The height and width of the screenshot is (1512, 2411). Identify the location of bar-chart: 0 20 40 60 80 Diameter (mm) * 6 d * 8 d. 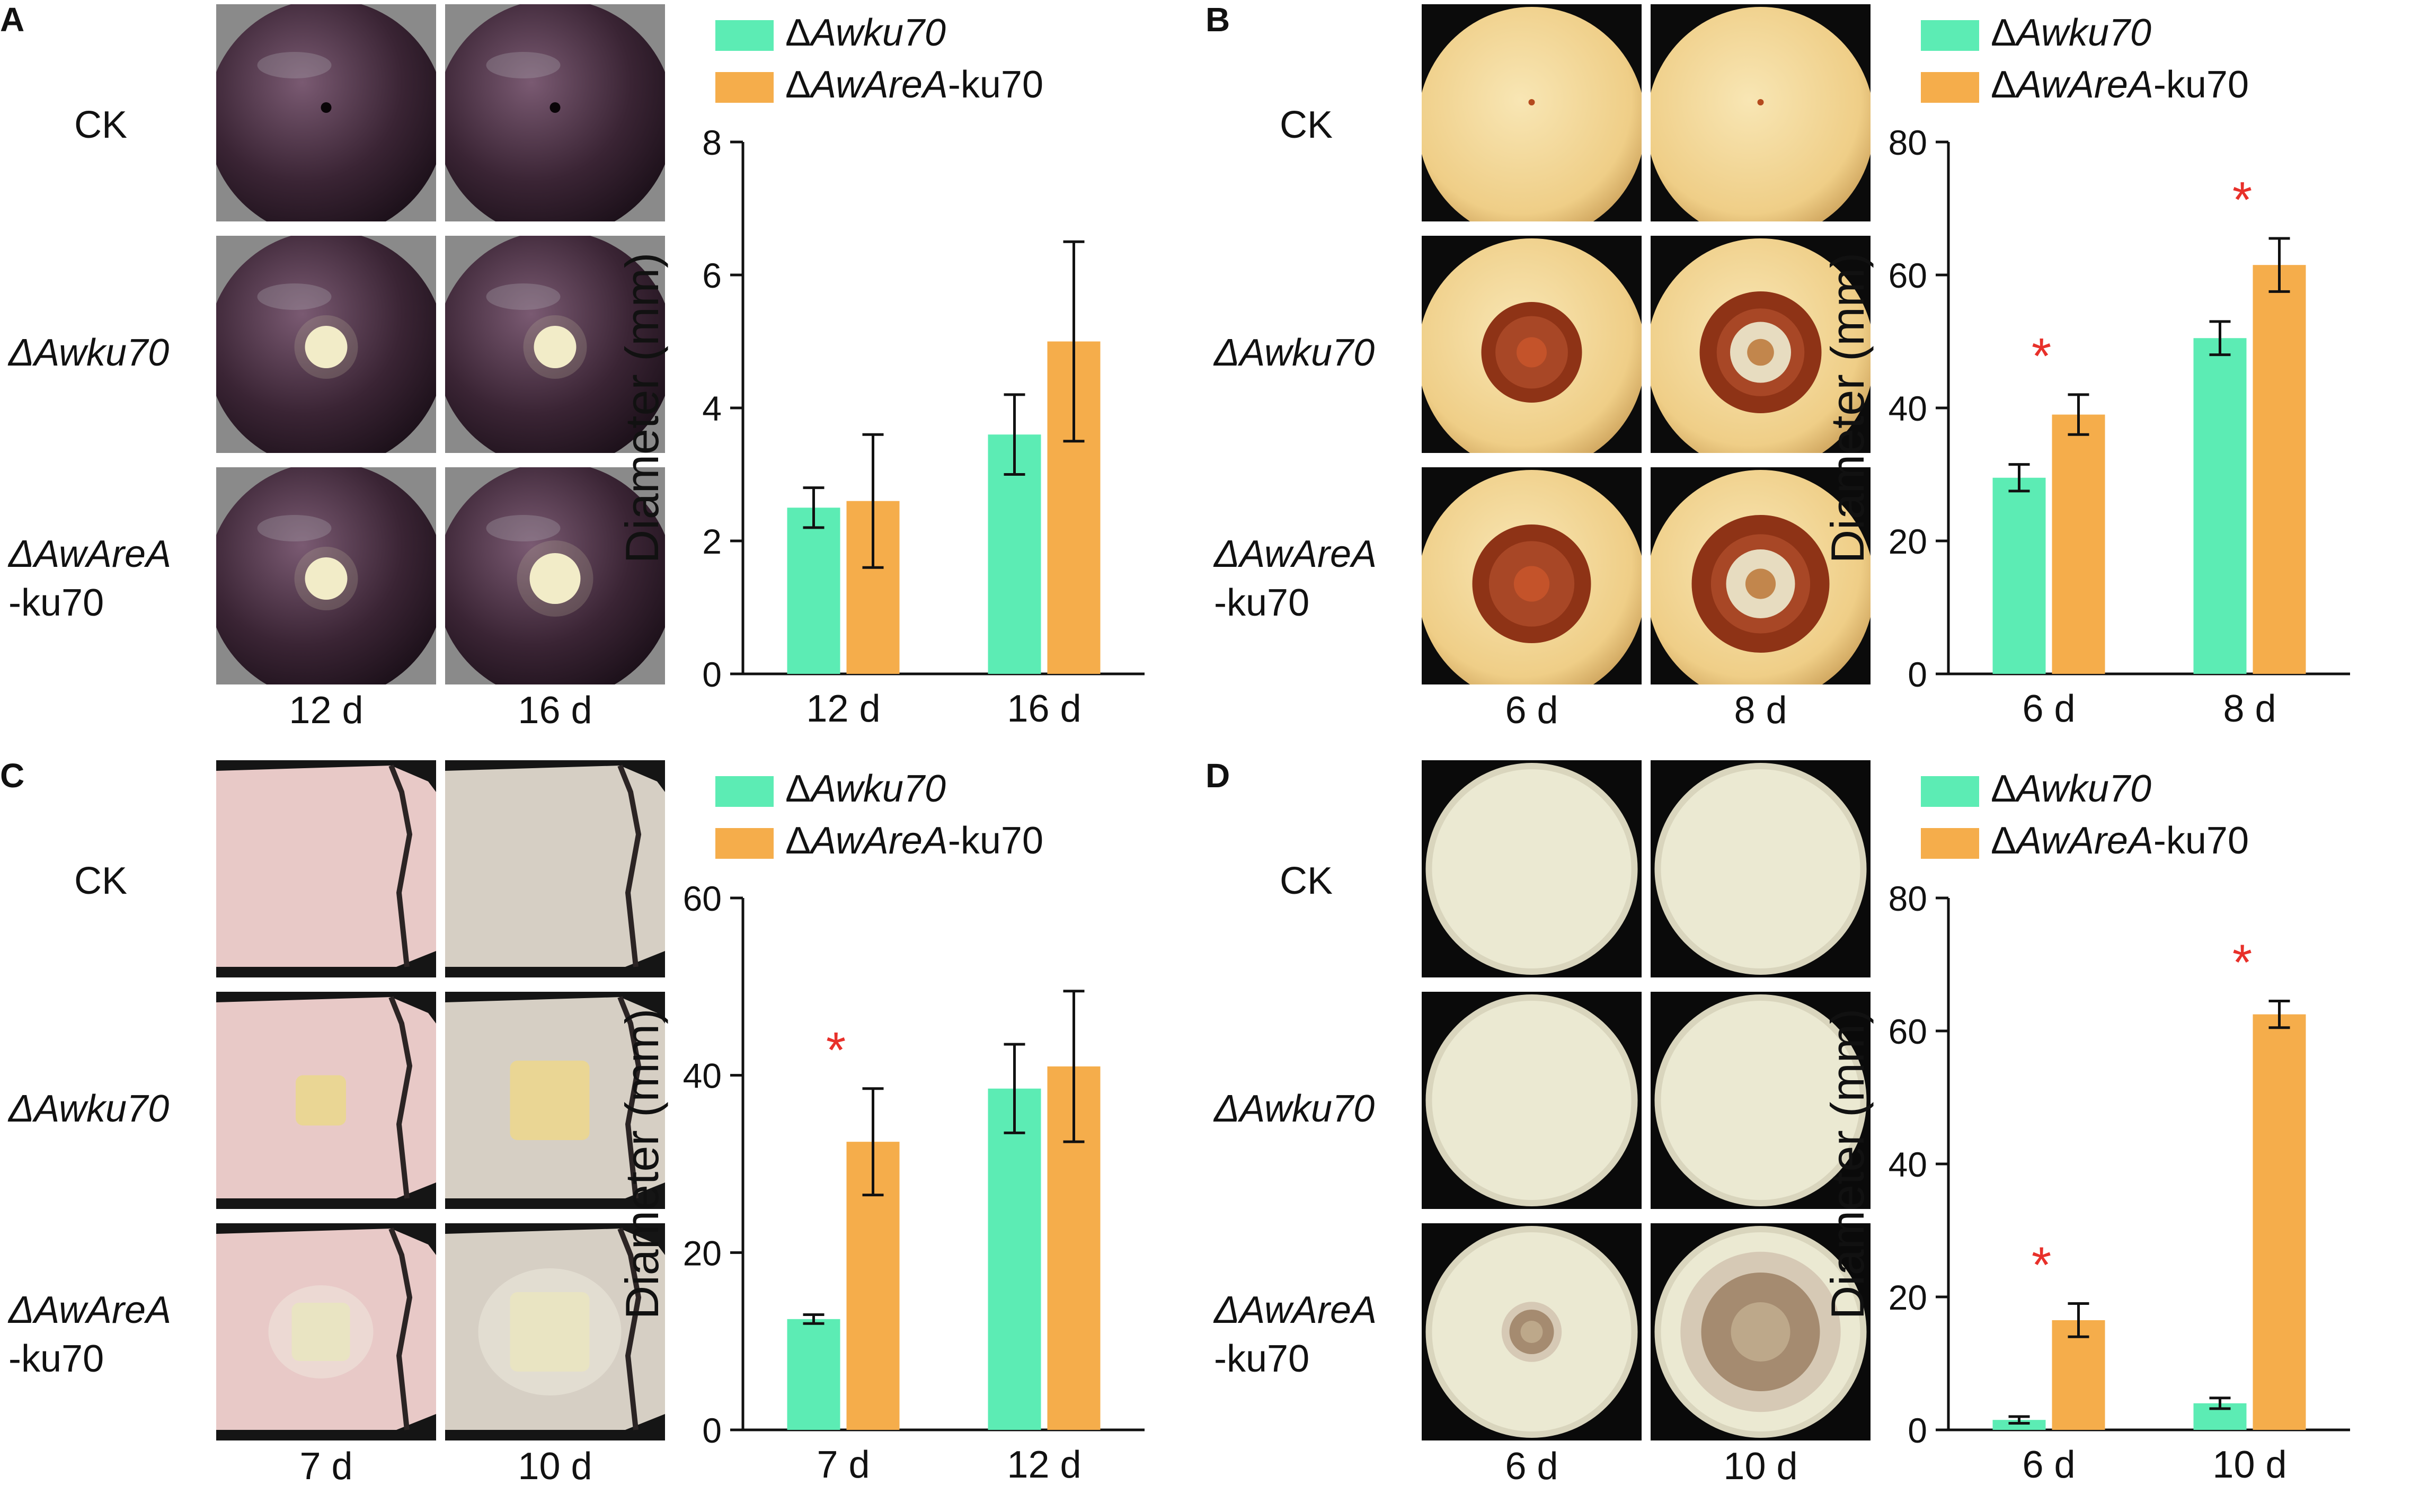
(2085, 426).